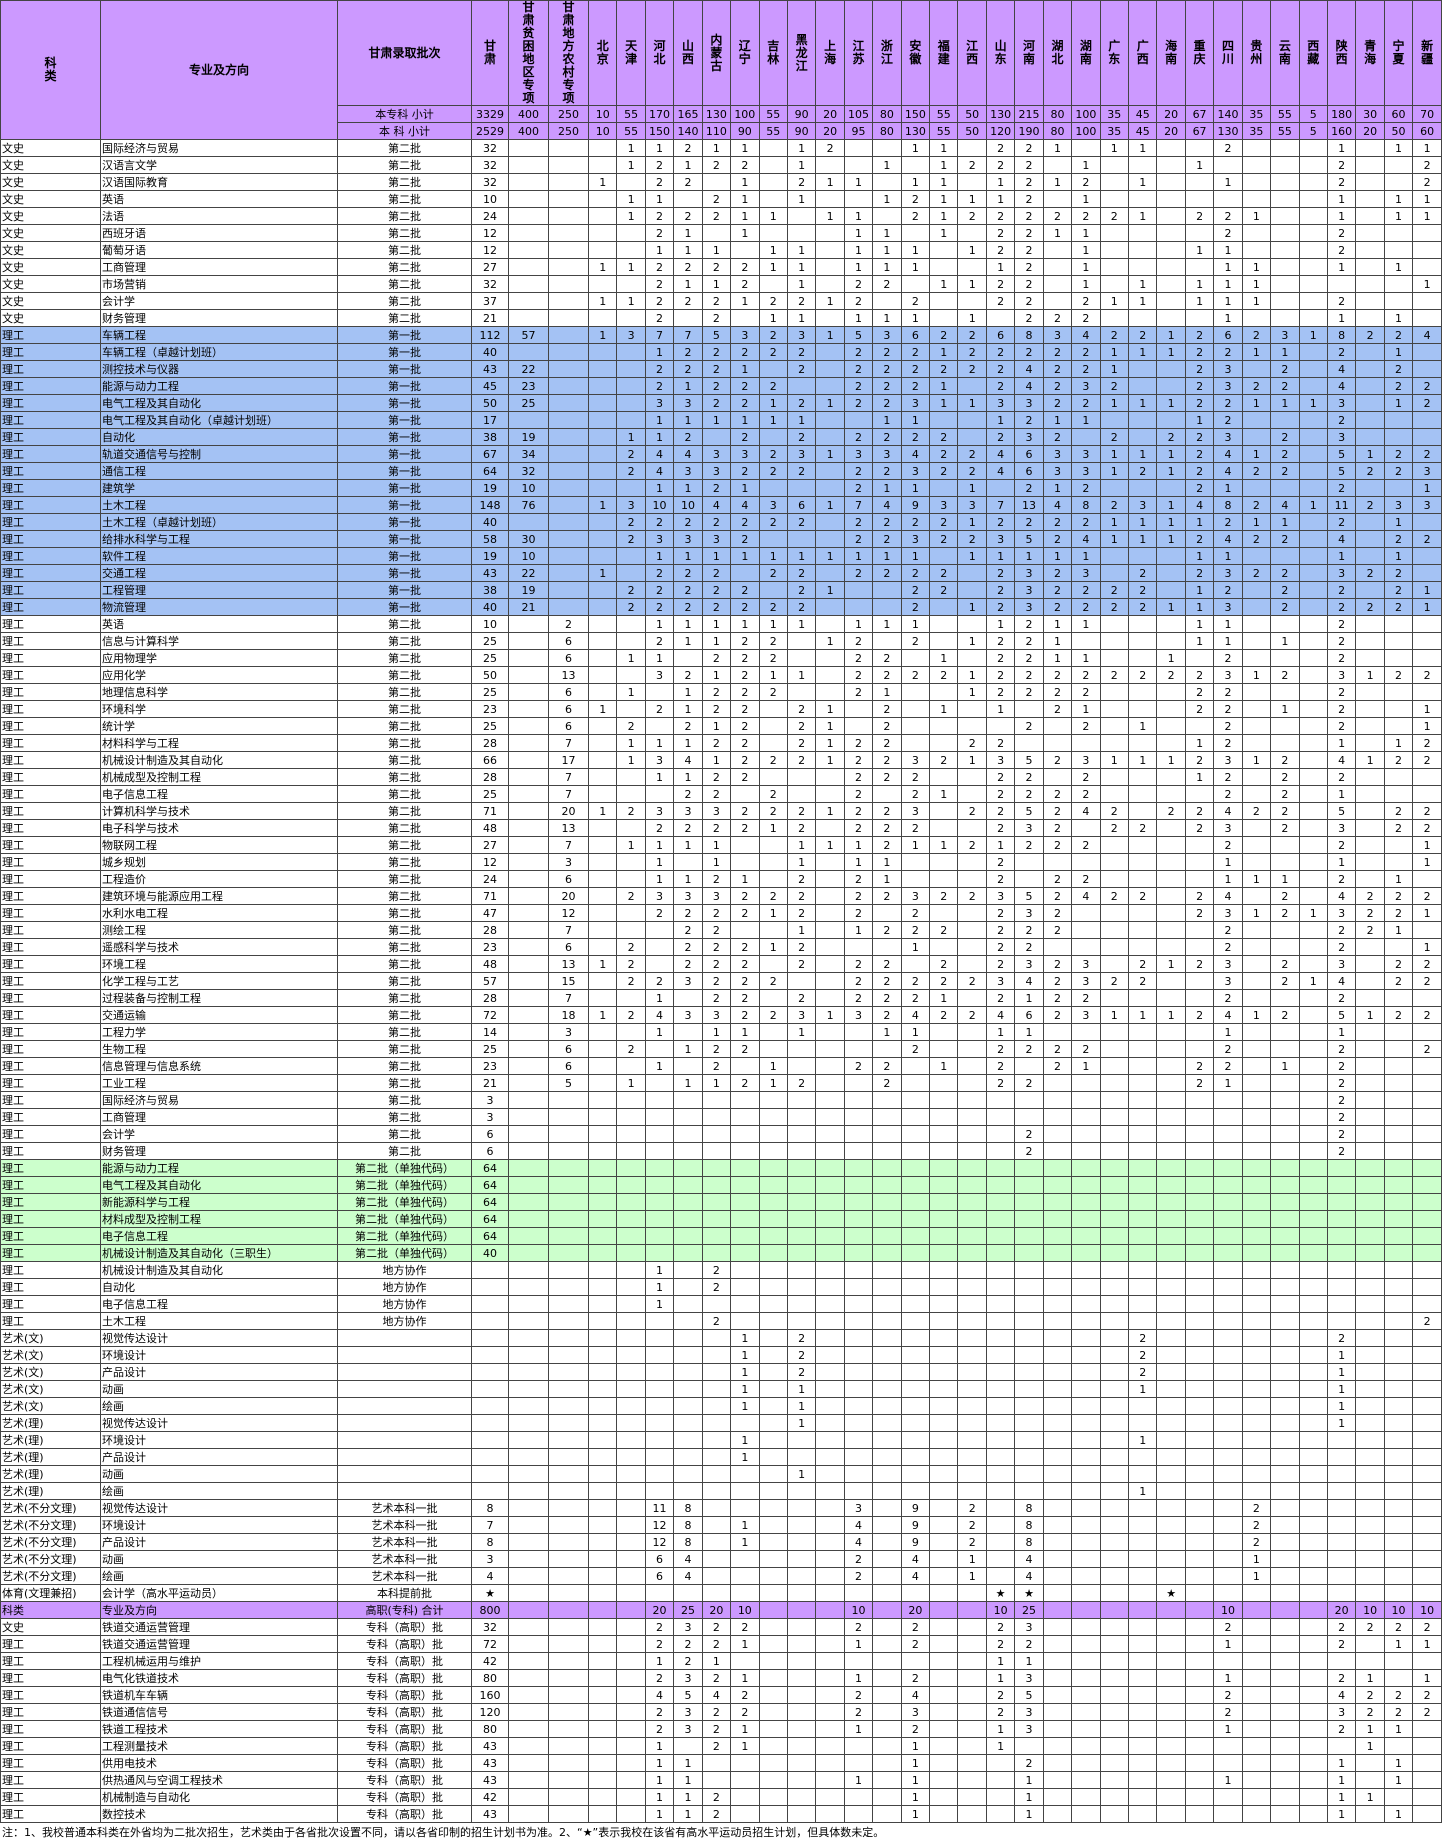 This screenshot has width=1442, height=1845. I want to click on data-row: 理工 工程测量技术 专科（高职）批 43 1 2 1 1 1 1, so click(721, 1746).